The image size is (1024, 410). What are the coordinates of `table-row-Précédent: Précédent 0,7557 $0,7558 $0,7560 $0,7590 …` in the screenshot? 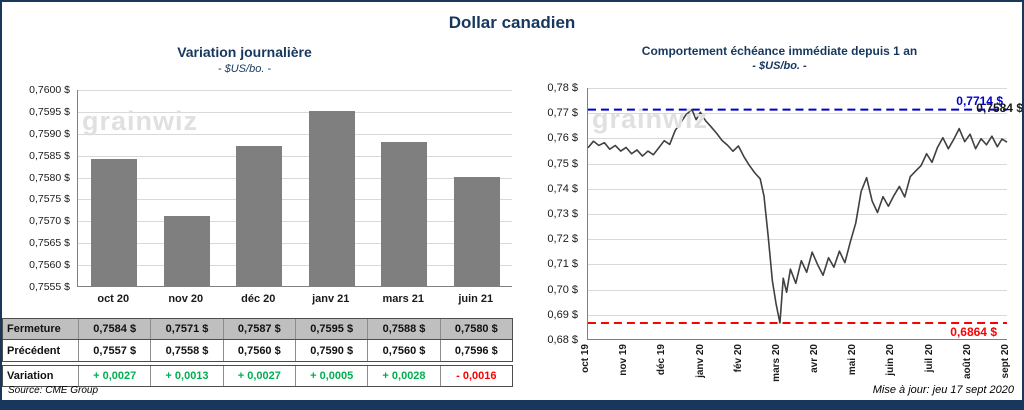 It's located at (257, 351).